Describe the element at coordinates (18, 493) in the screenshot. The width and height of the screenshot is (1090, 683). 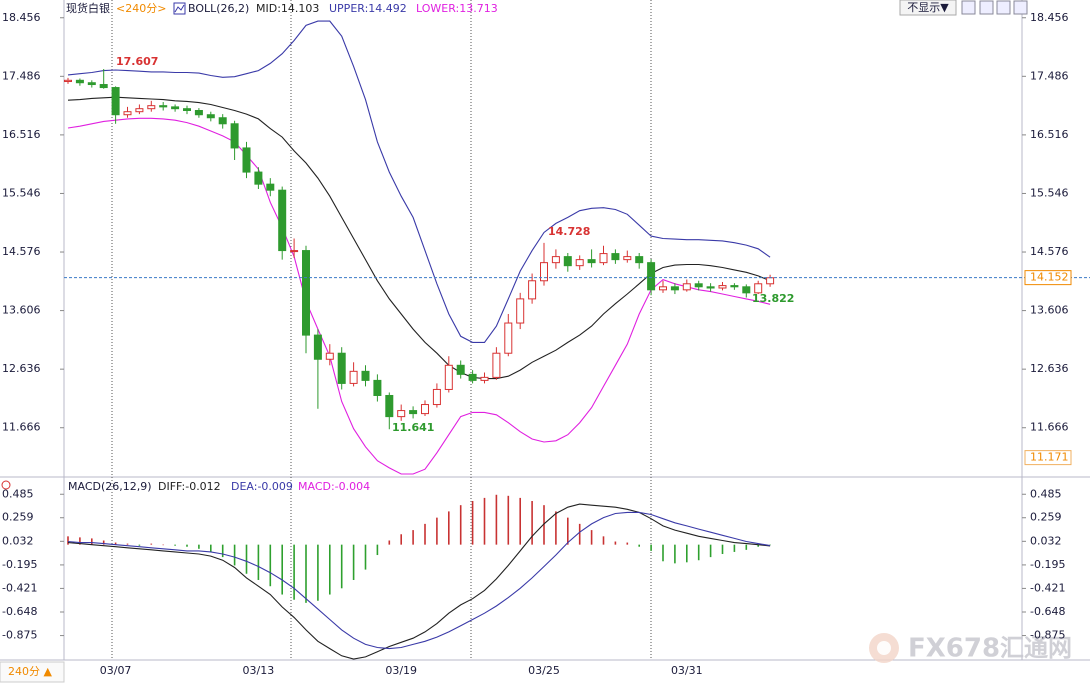
I see `y-tick-label: 0.485` at that location.